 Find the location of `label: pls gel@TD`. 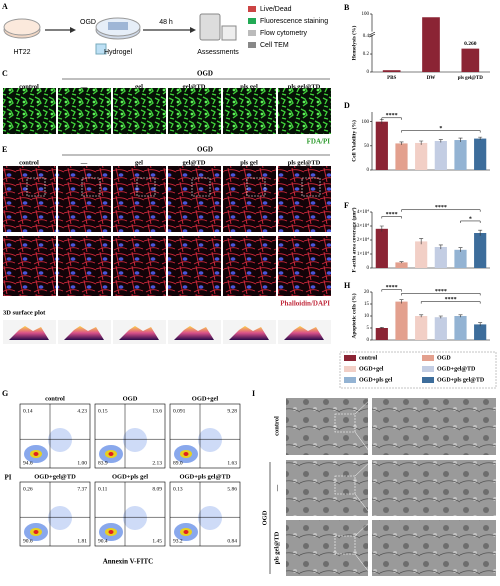

label: pls gel@TD is located at coordinates (304, 162).